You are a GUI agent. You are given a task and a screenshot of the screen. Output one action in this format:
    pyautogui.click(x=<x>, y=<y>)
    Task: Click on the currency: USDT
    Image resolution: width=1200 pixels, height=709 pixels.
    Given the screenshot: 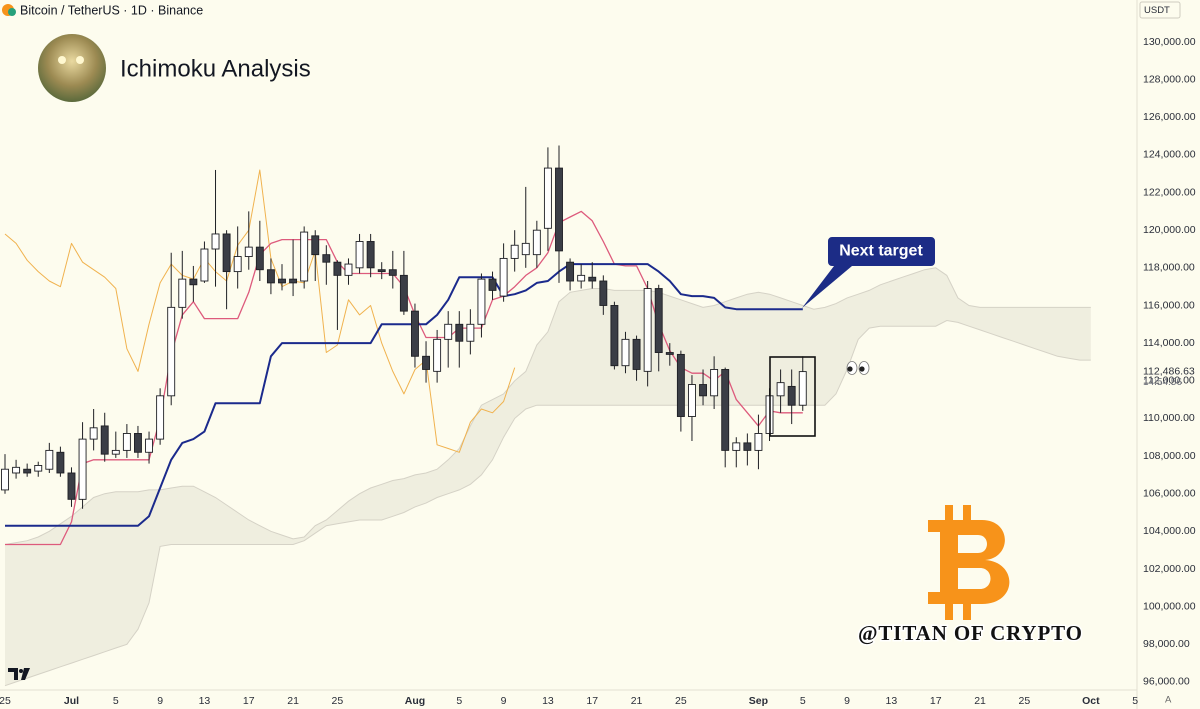 What is the action you would take?
    pyautogui.click(x=1157, y=10)
    